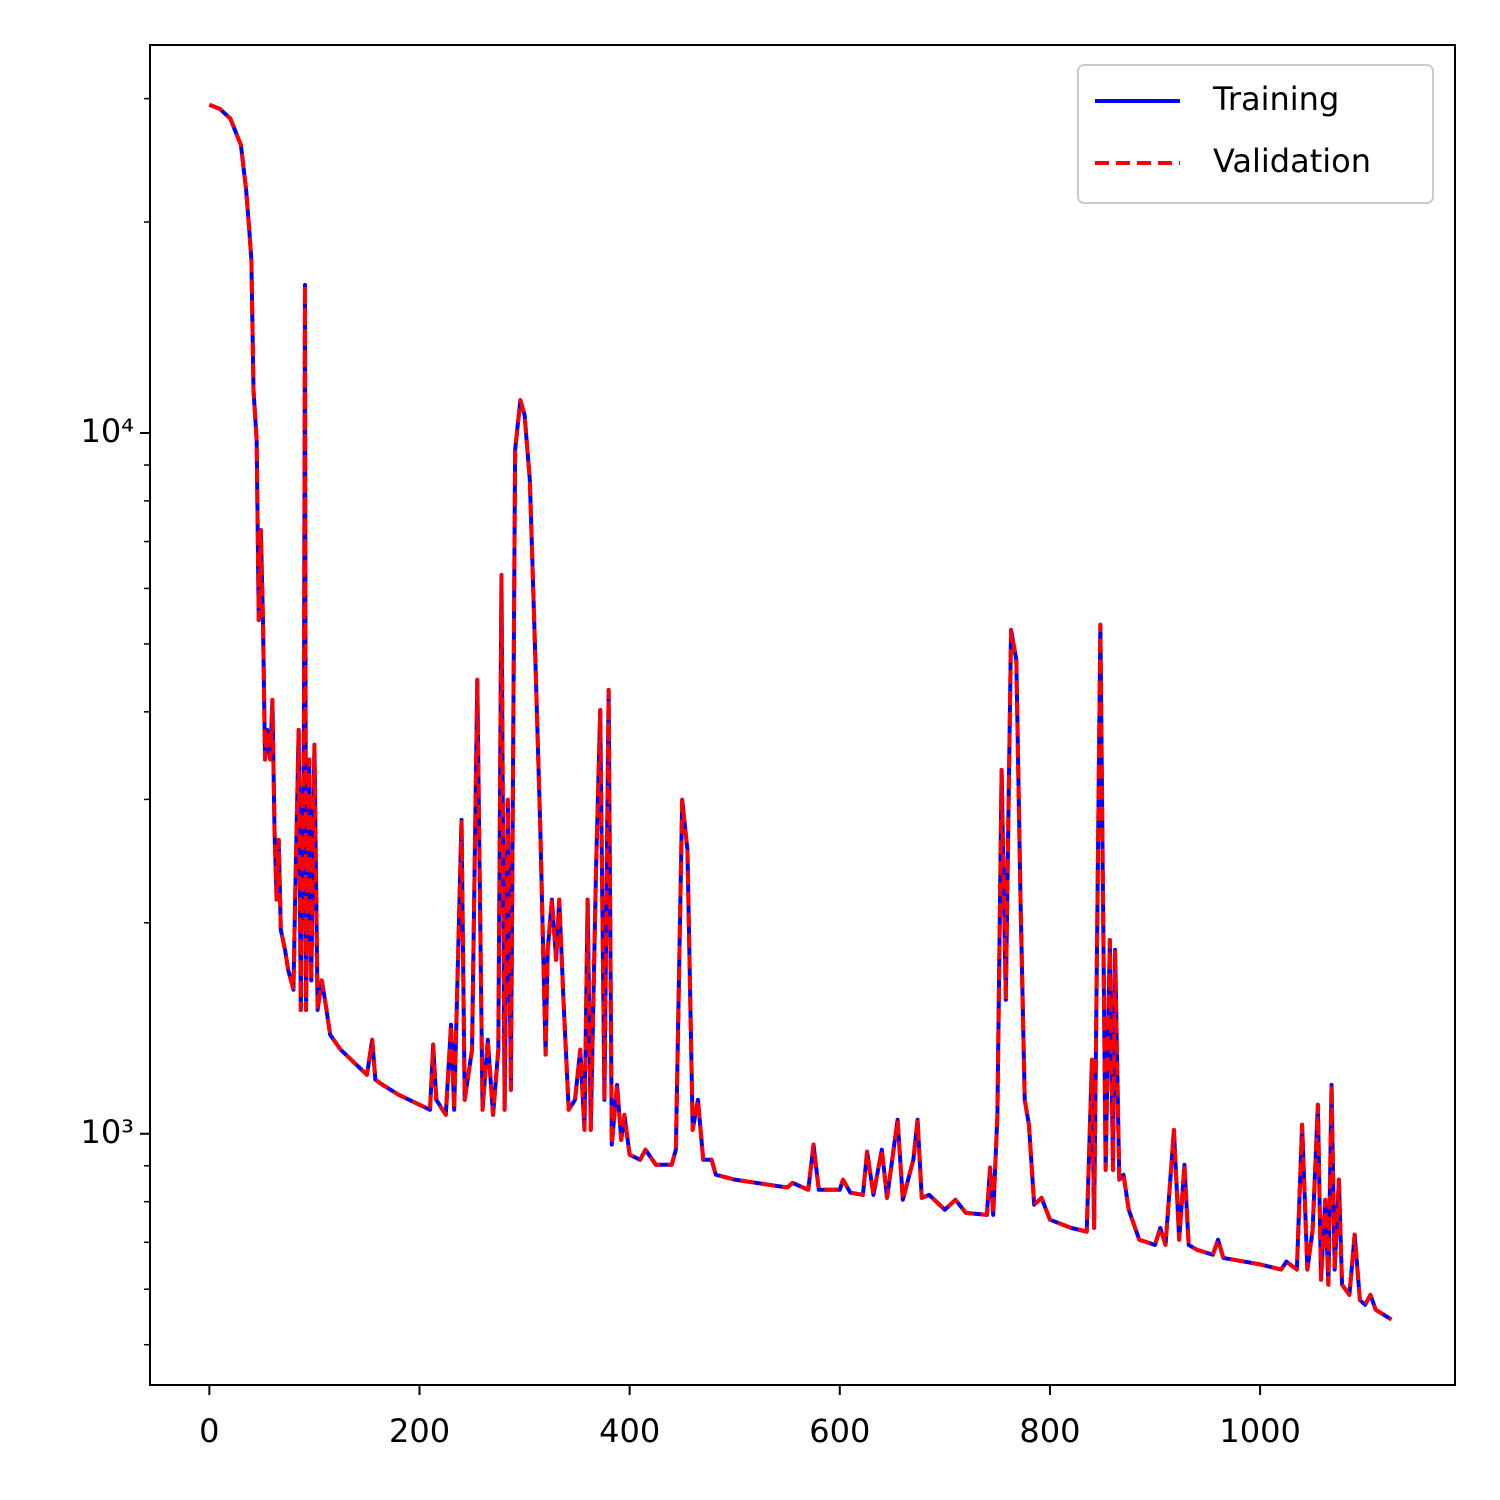 Image resolution: width=1500 pixels, height=1500 pixels. Describe the element at coordinates (107, 431) in the screenshot. I see `y-tick-label: 10⁴` at that location.